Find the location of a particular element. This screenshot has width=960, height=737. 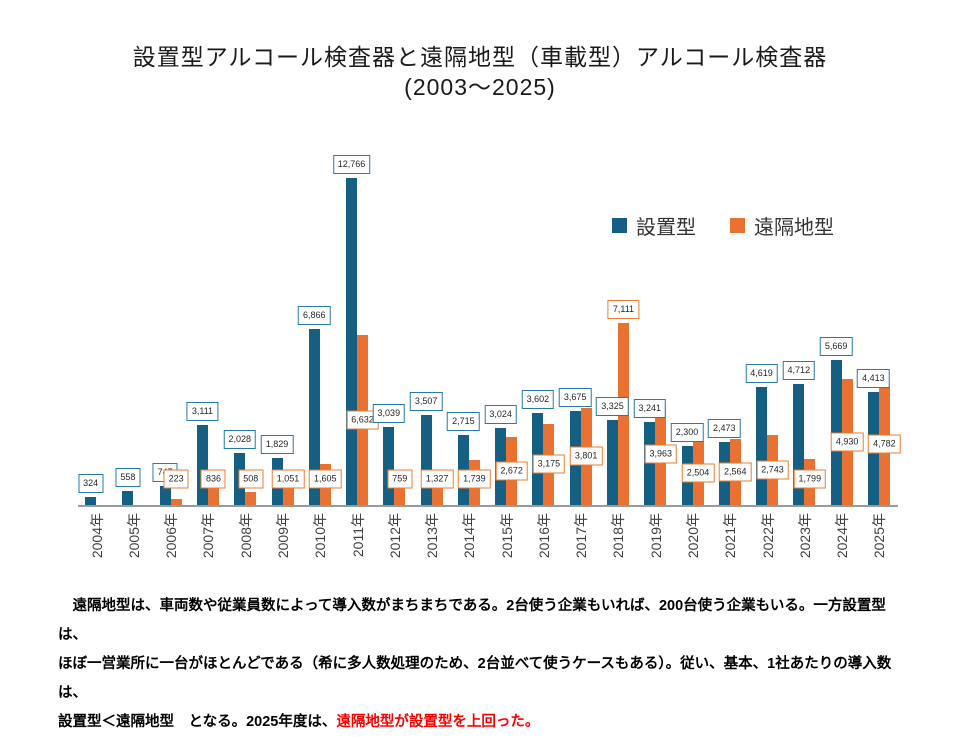

x-label-2005: 2005年 is located at coordinates (133, 536).